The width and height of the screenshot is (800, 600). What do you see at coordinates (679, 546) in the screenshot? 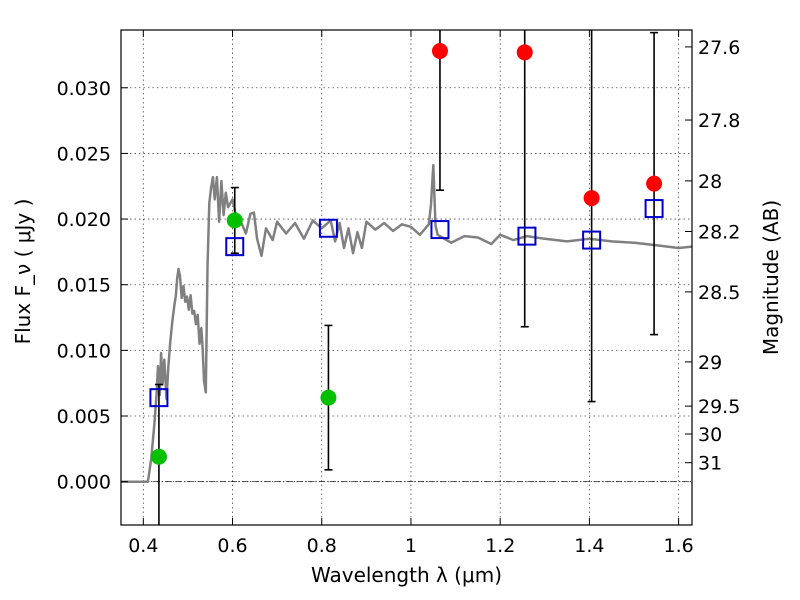
I see `x-tick-label: 1.6` at bounding box center [679, 546].